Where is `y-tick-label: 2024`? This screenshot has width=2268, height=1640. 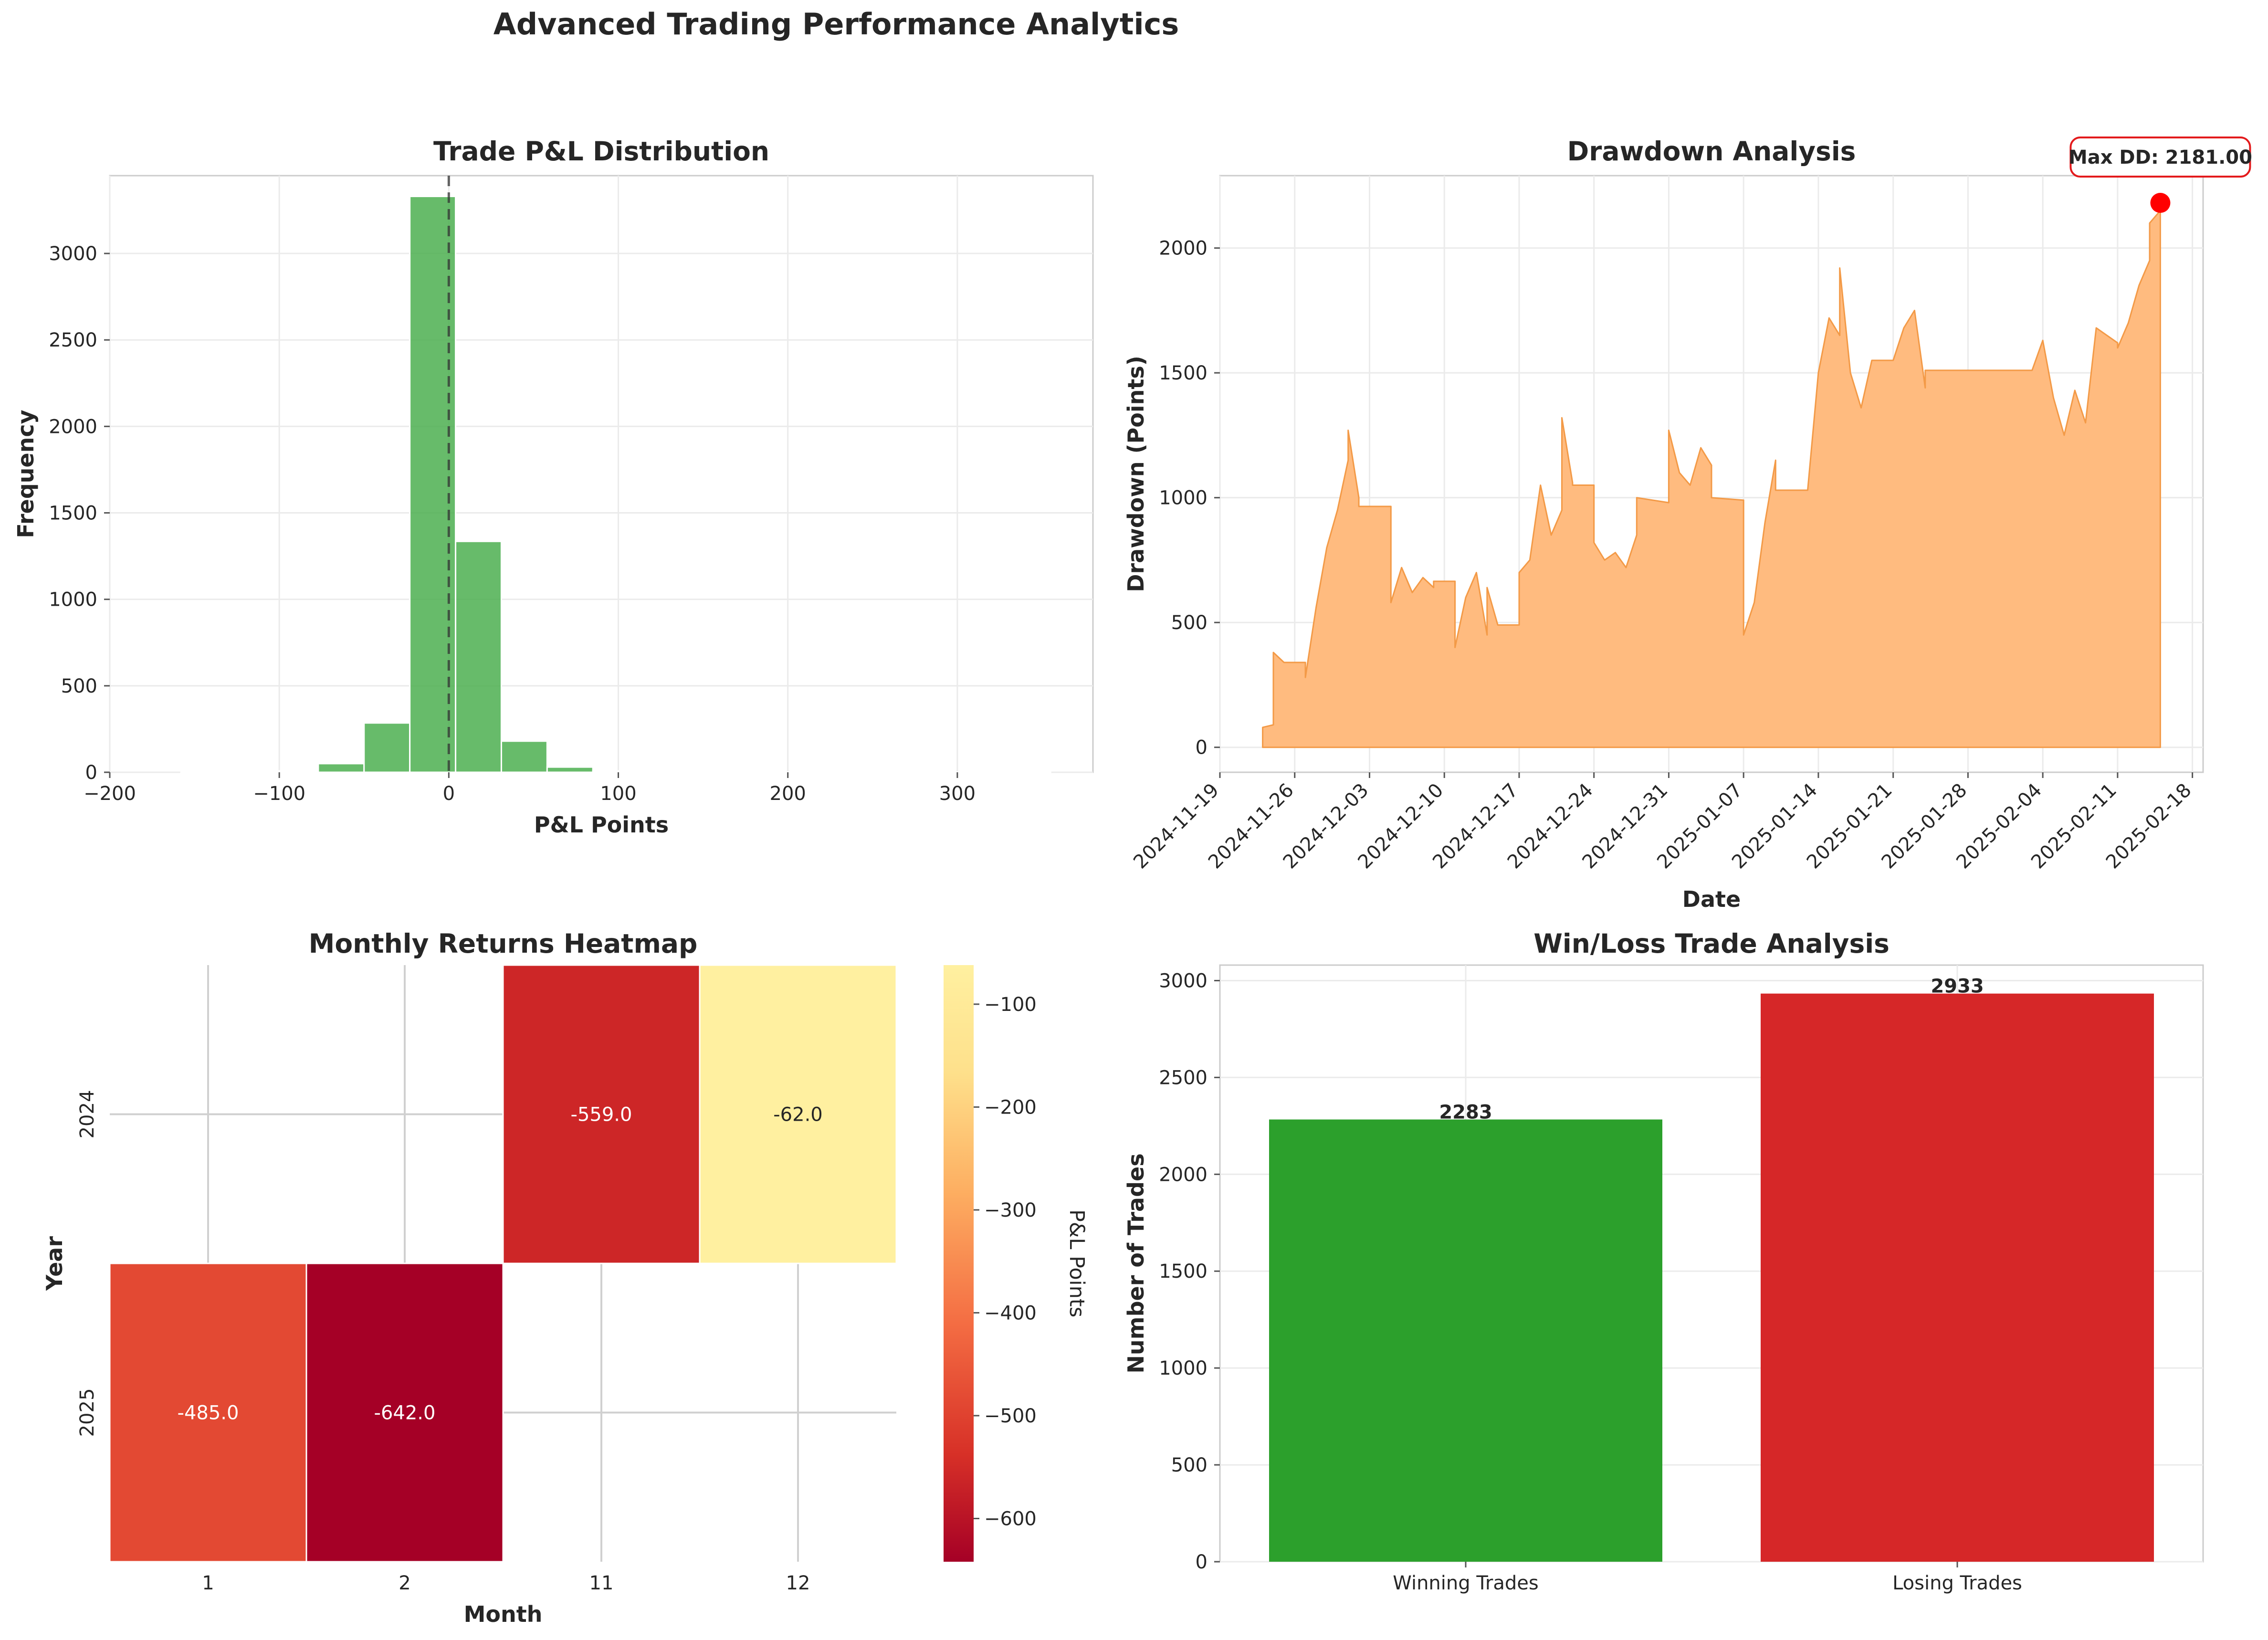
y-tick-label: 2024 is located at coordinates (87, 1114).